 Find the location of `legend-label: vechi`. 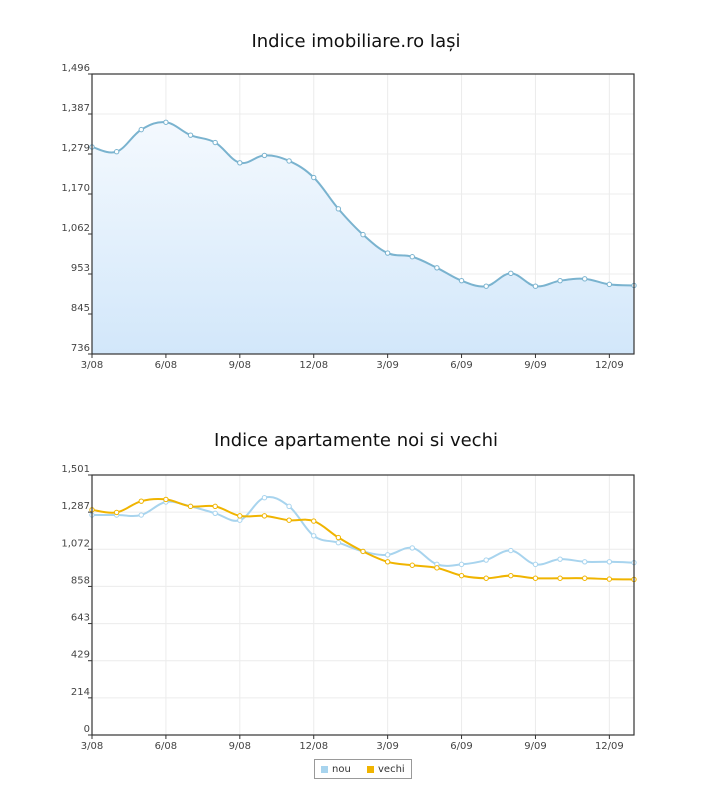

legend-label: vechi is located at coordinates (391, 769).